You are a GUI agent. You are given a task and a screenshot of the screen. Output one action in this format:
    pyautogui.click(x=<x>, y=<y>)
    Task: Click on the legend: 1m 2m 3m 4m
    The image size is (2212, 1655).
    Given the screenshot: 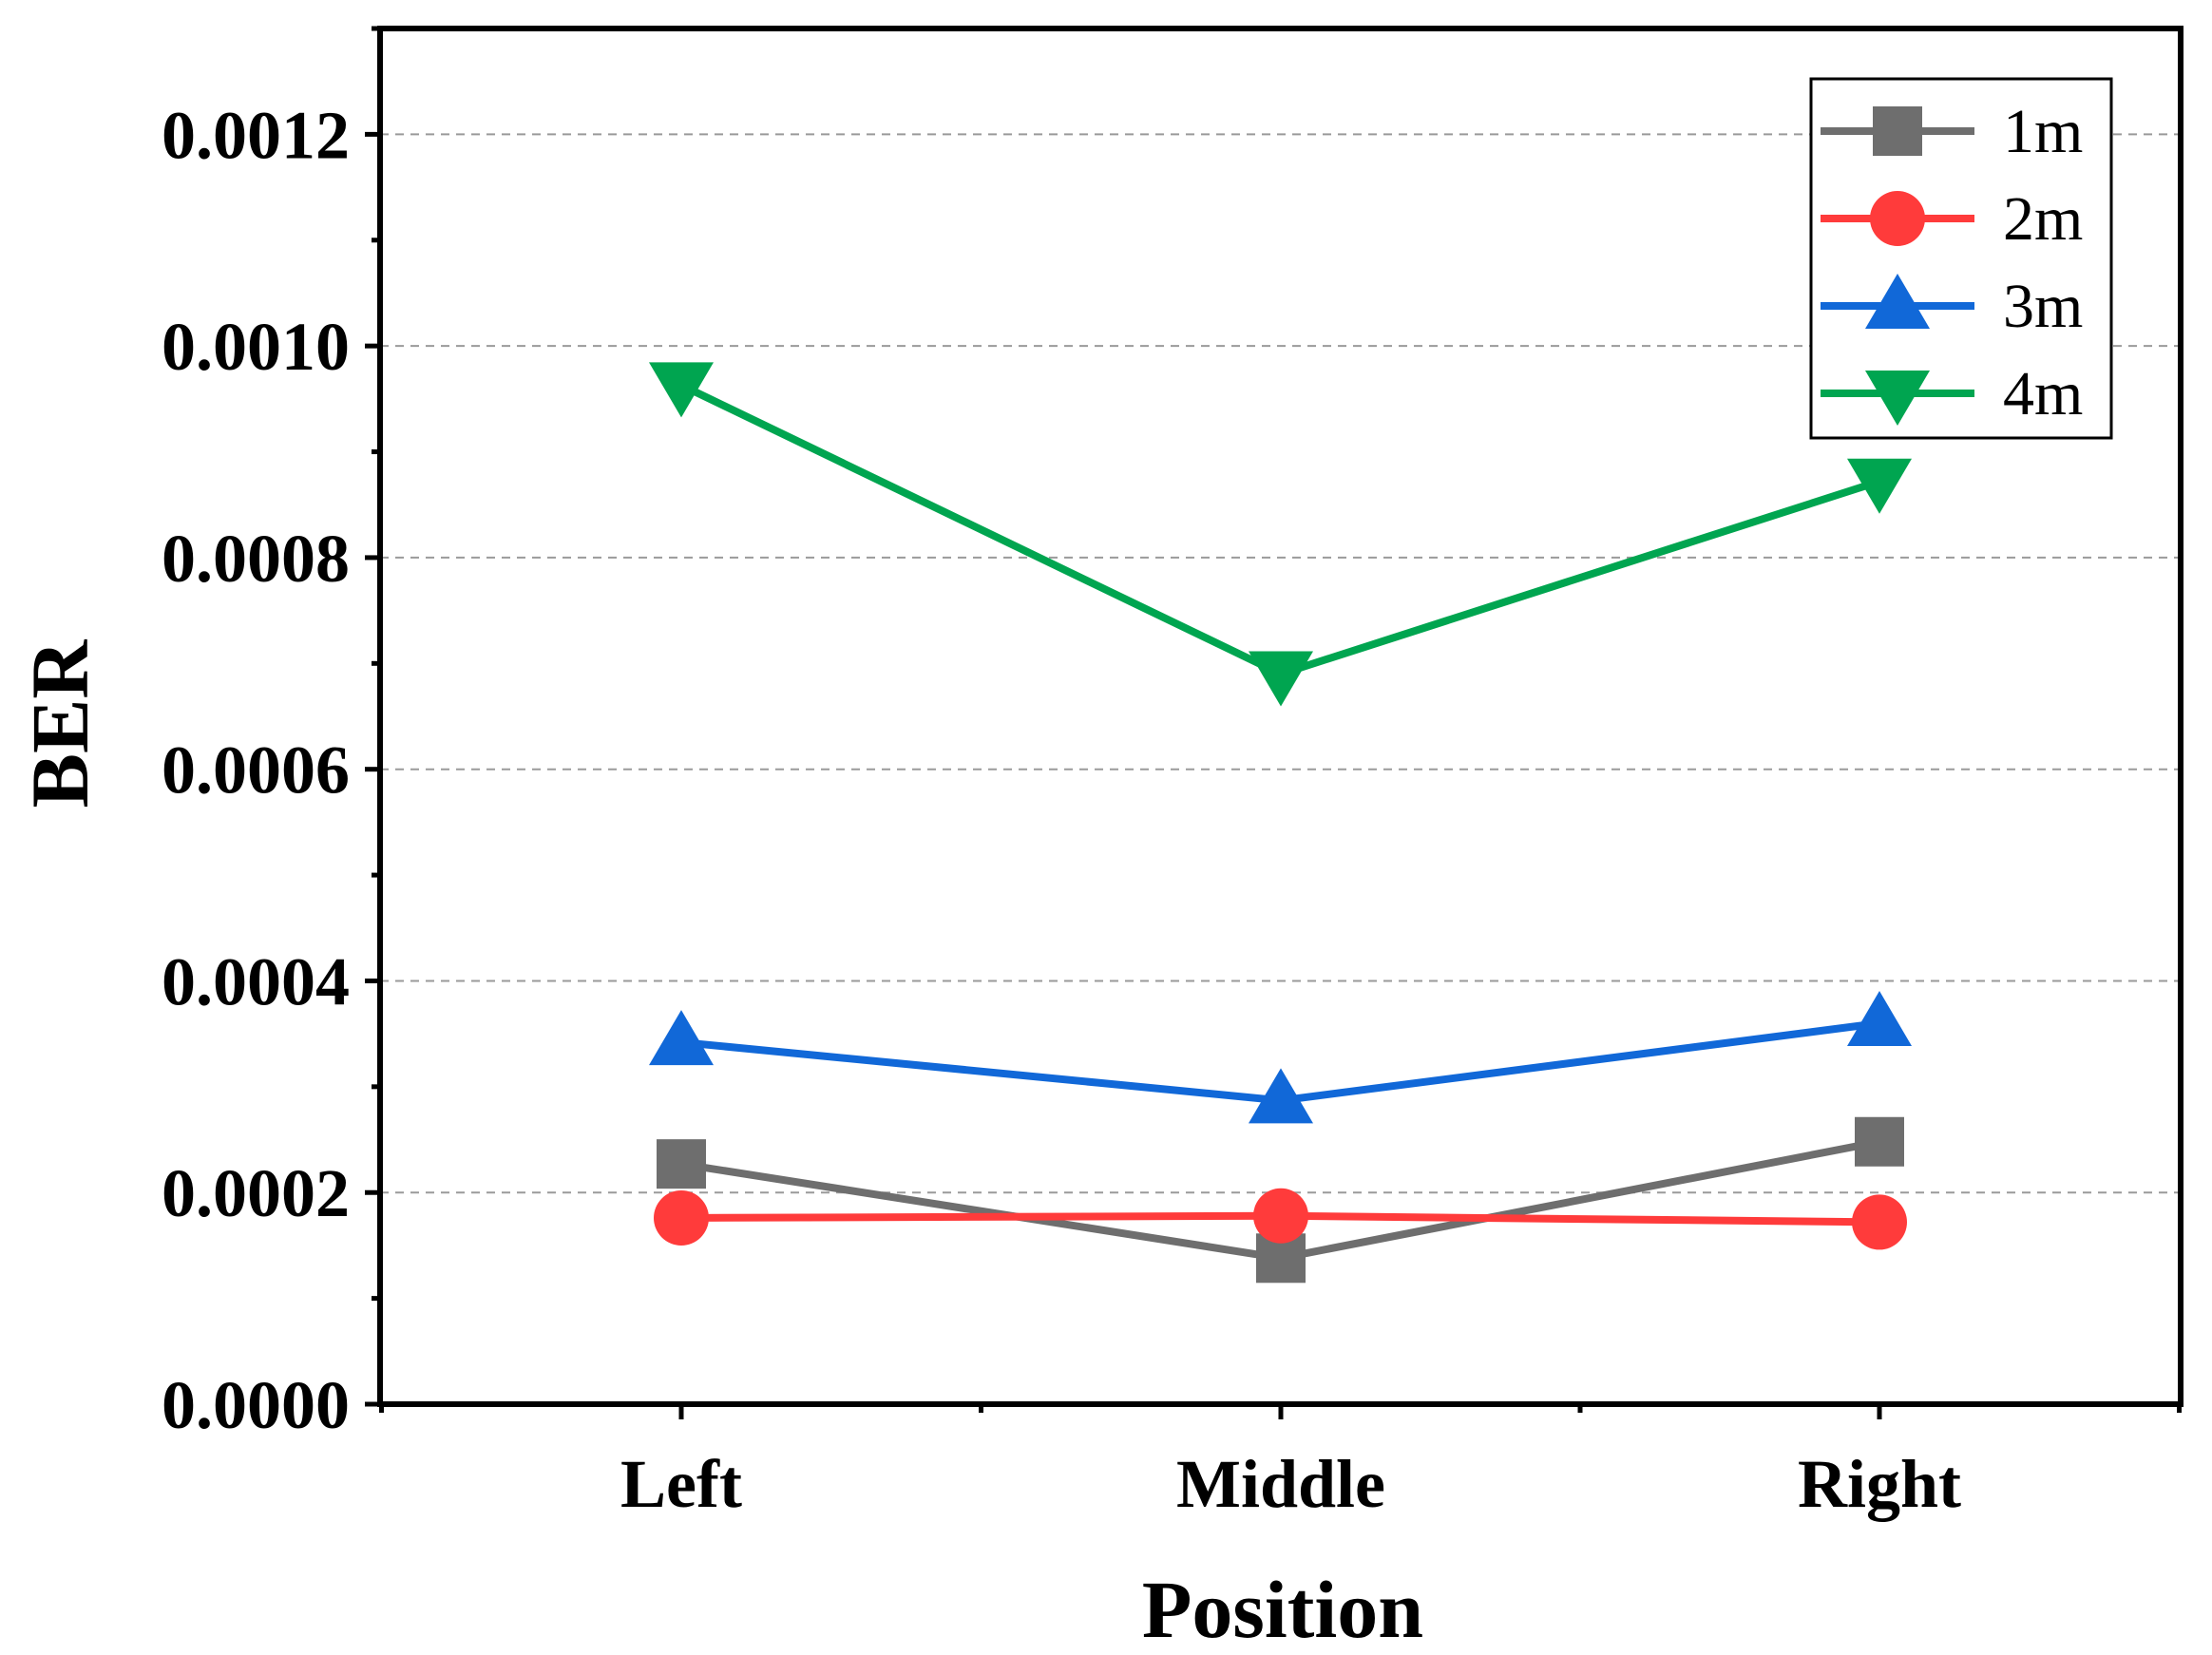 What is the action you would take?
    pyautogui.click(x=1961, y=258)
    